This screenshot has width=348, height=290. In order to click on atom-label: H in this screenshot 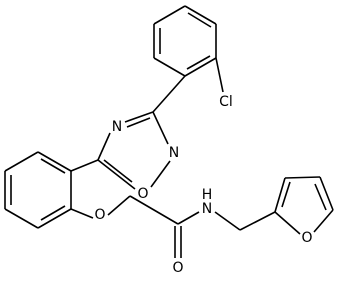, I will do `click(207, 195)`.